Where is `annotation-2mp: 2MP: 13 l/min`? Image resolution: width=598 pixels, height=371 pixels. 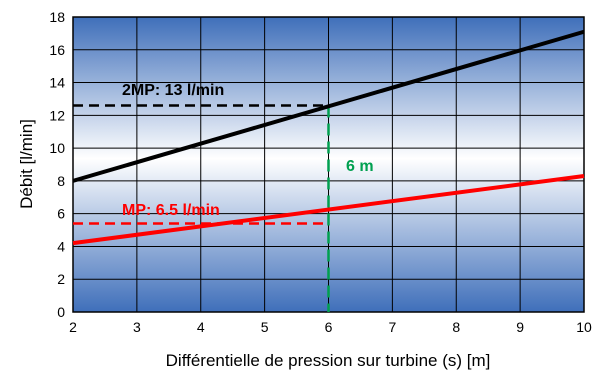 annotation-2mp: 2MP: 13 l/min is located at coordinates (173, 90).